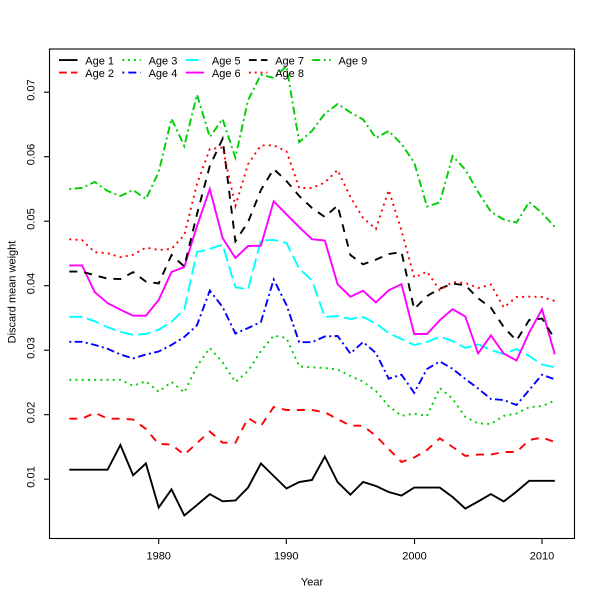 The height and width of the screenshot is (600, 600). I want to click on svg-text: Age 1, so click(99, 61).